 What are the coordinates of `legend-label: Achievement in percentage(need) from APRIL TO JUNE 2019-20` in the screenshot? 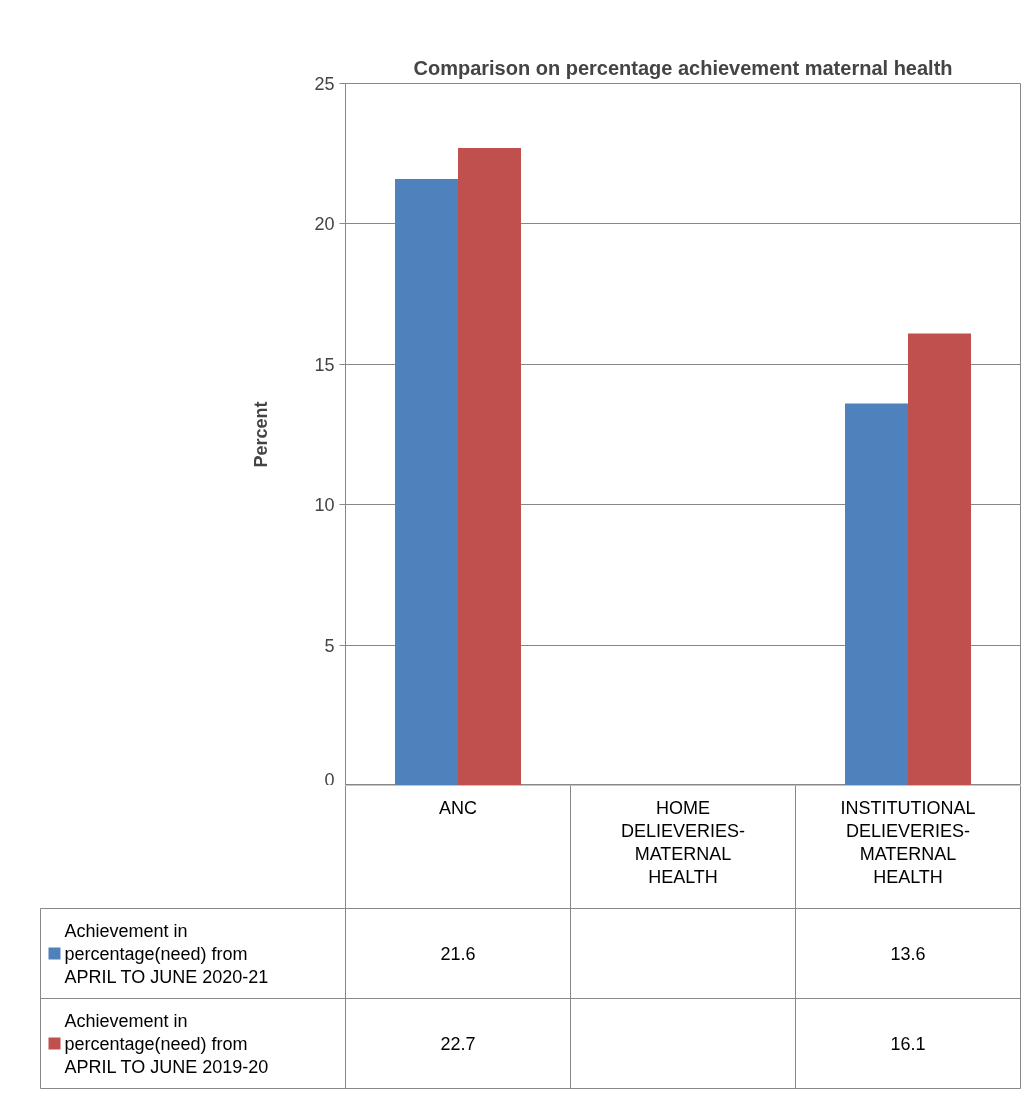 It's located at (166, 1043).